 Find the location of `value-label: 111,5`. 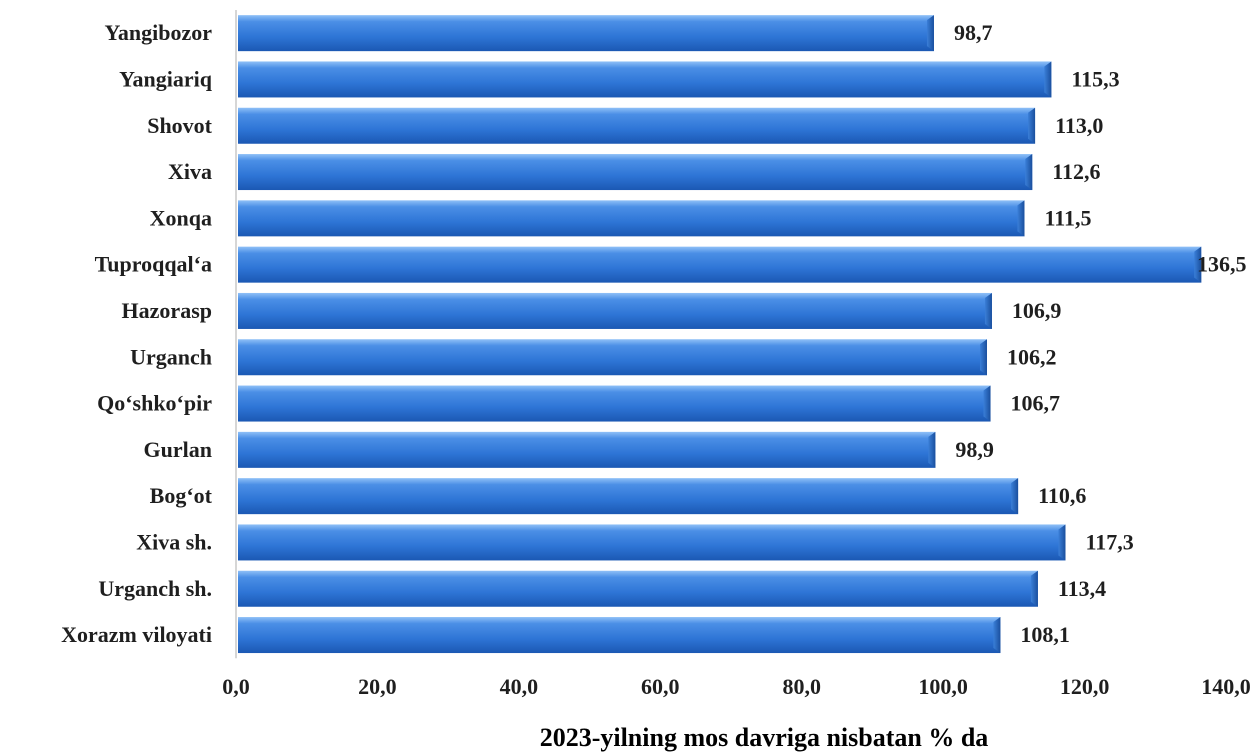

value-label: 111,5 is located at coordinates (1067, 217).